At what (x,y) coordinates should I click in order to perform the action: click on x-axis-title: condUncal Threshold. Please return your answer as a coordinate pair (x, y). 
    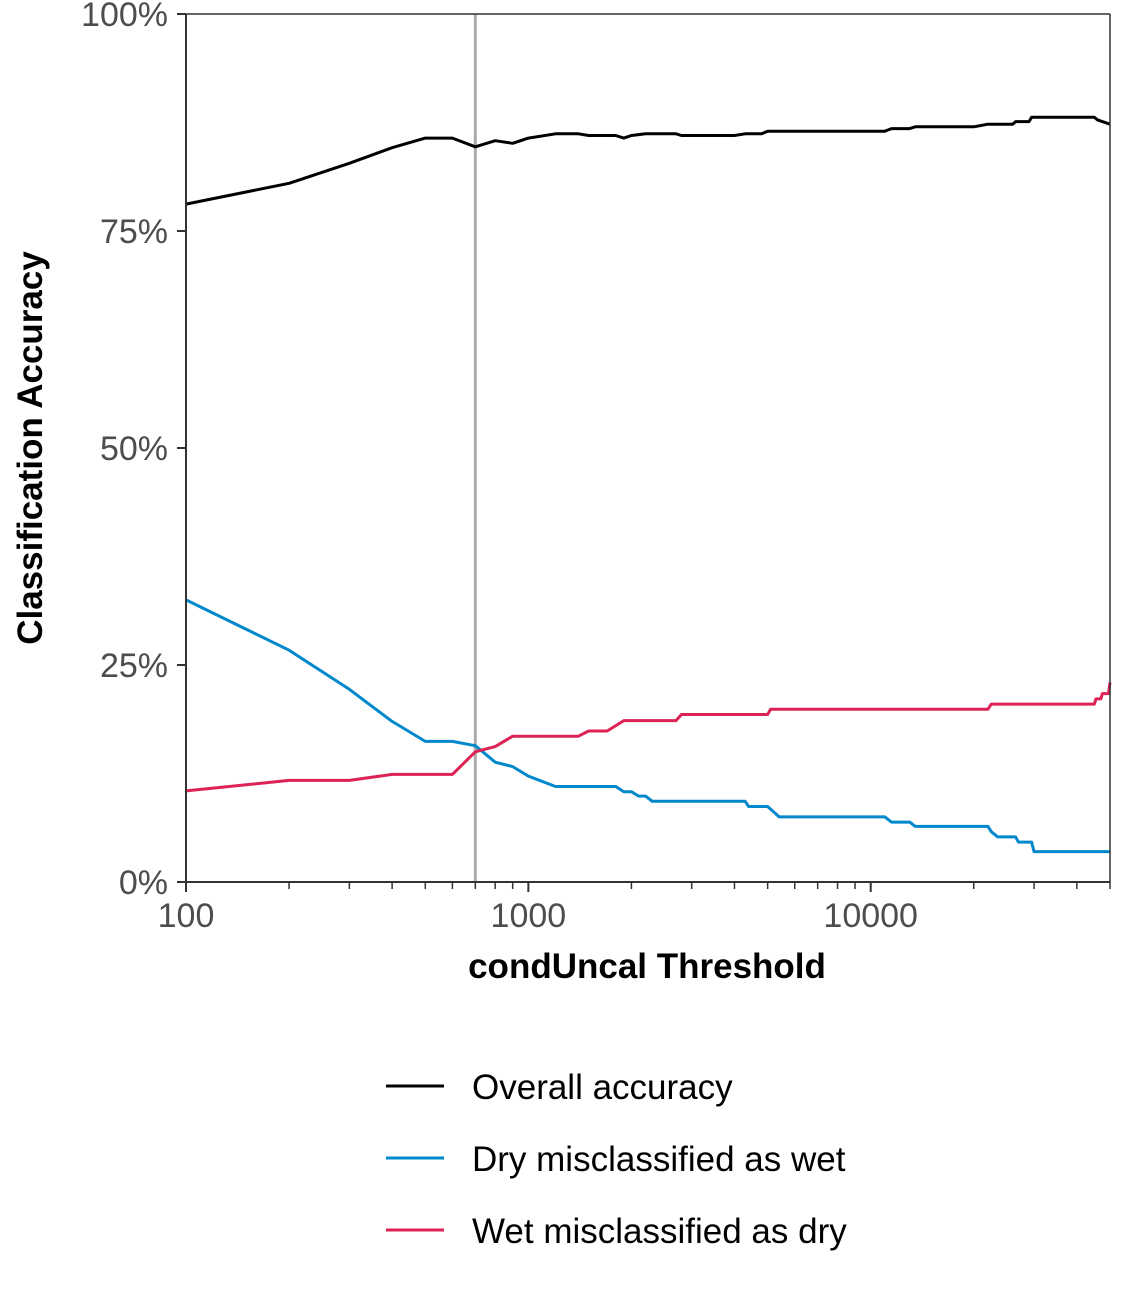
    Looking at the image, I should click on (647, 966).